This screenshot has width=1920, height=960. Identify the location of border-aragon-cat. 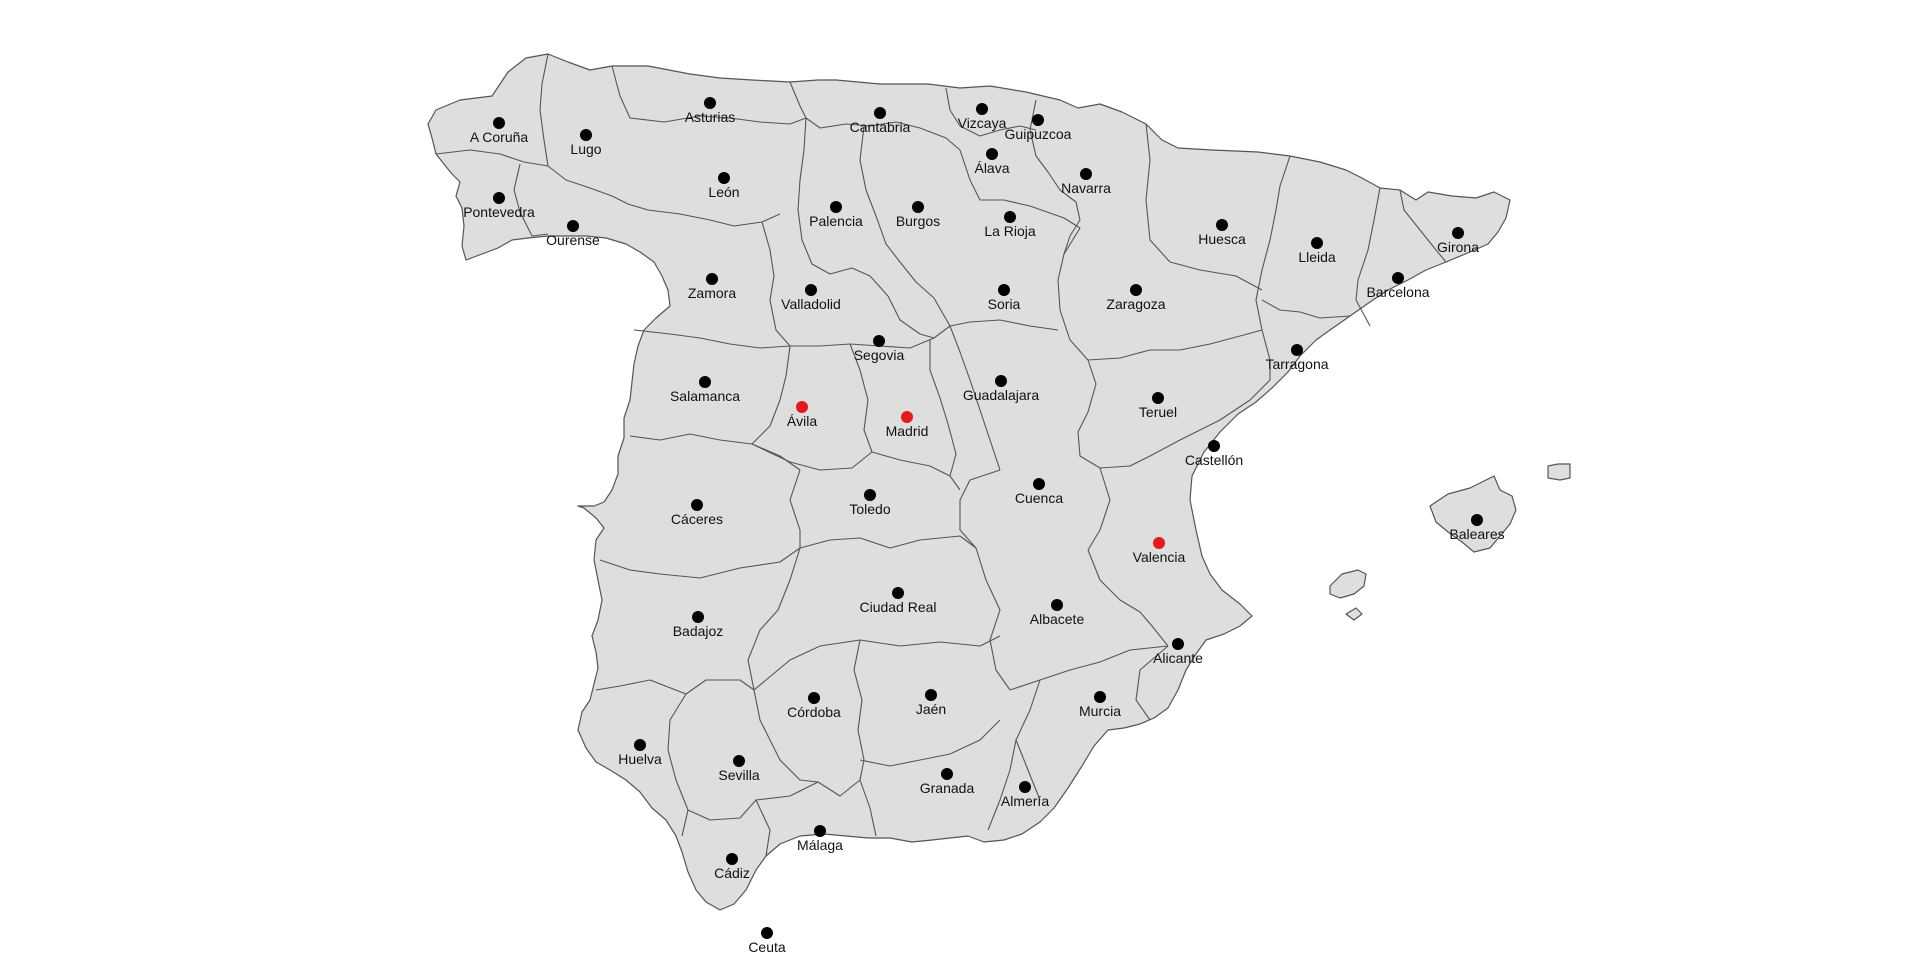
(1273, 267).